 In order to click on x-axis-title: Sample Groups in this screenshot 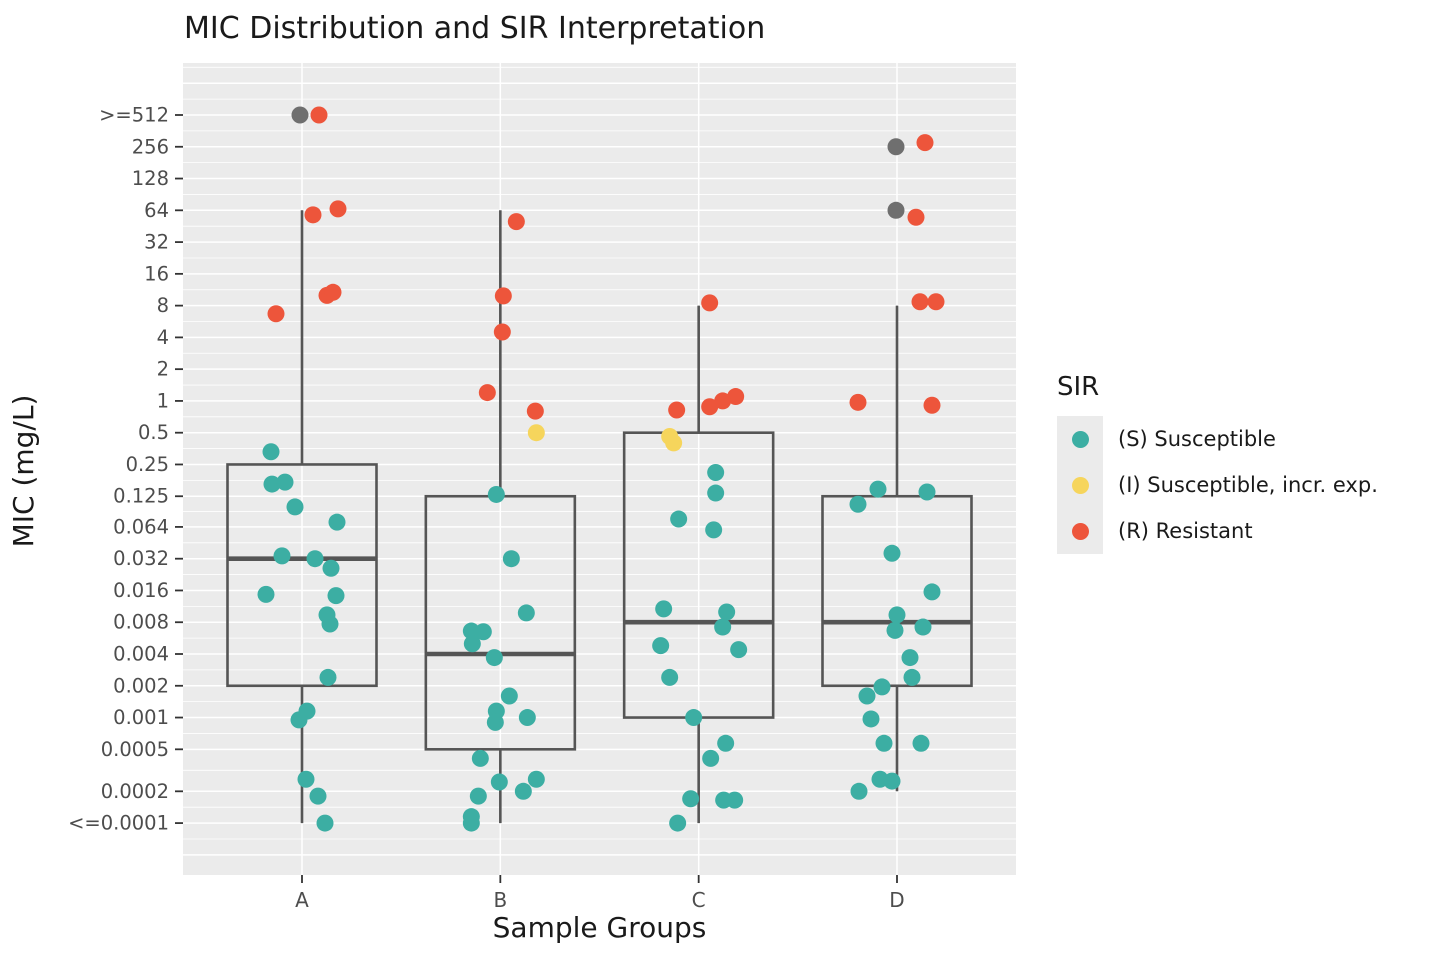, I will do `click(508, 927)`.